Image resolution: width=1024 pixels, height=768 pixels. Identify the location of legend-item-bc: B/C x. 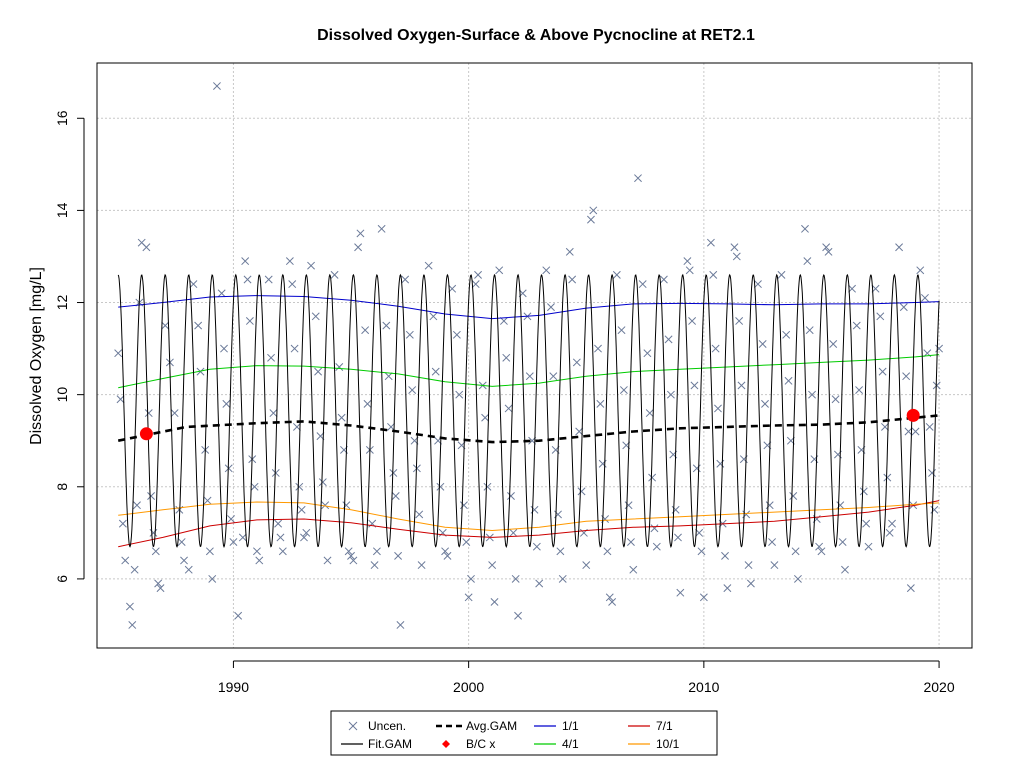
(468, 744).